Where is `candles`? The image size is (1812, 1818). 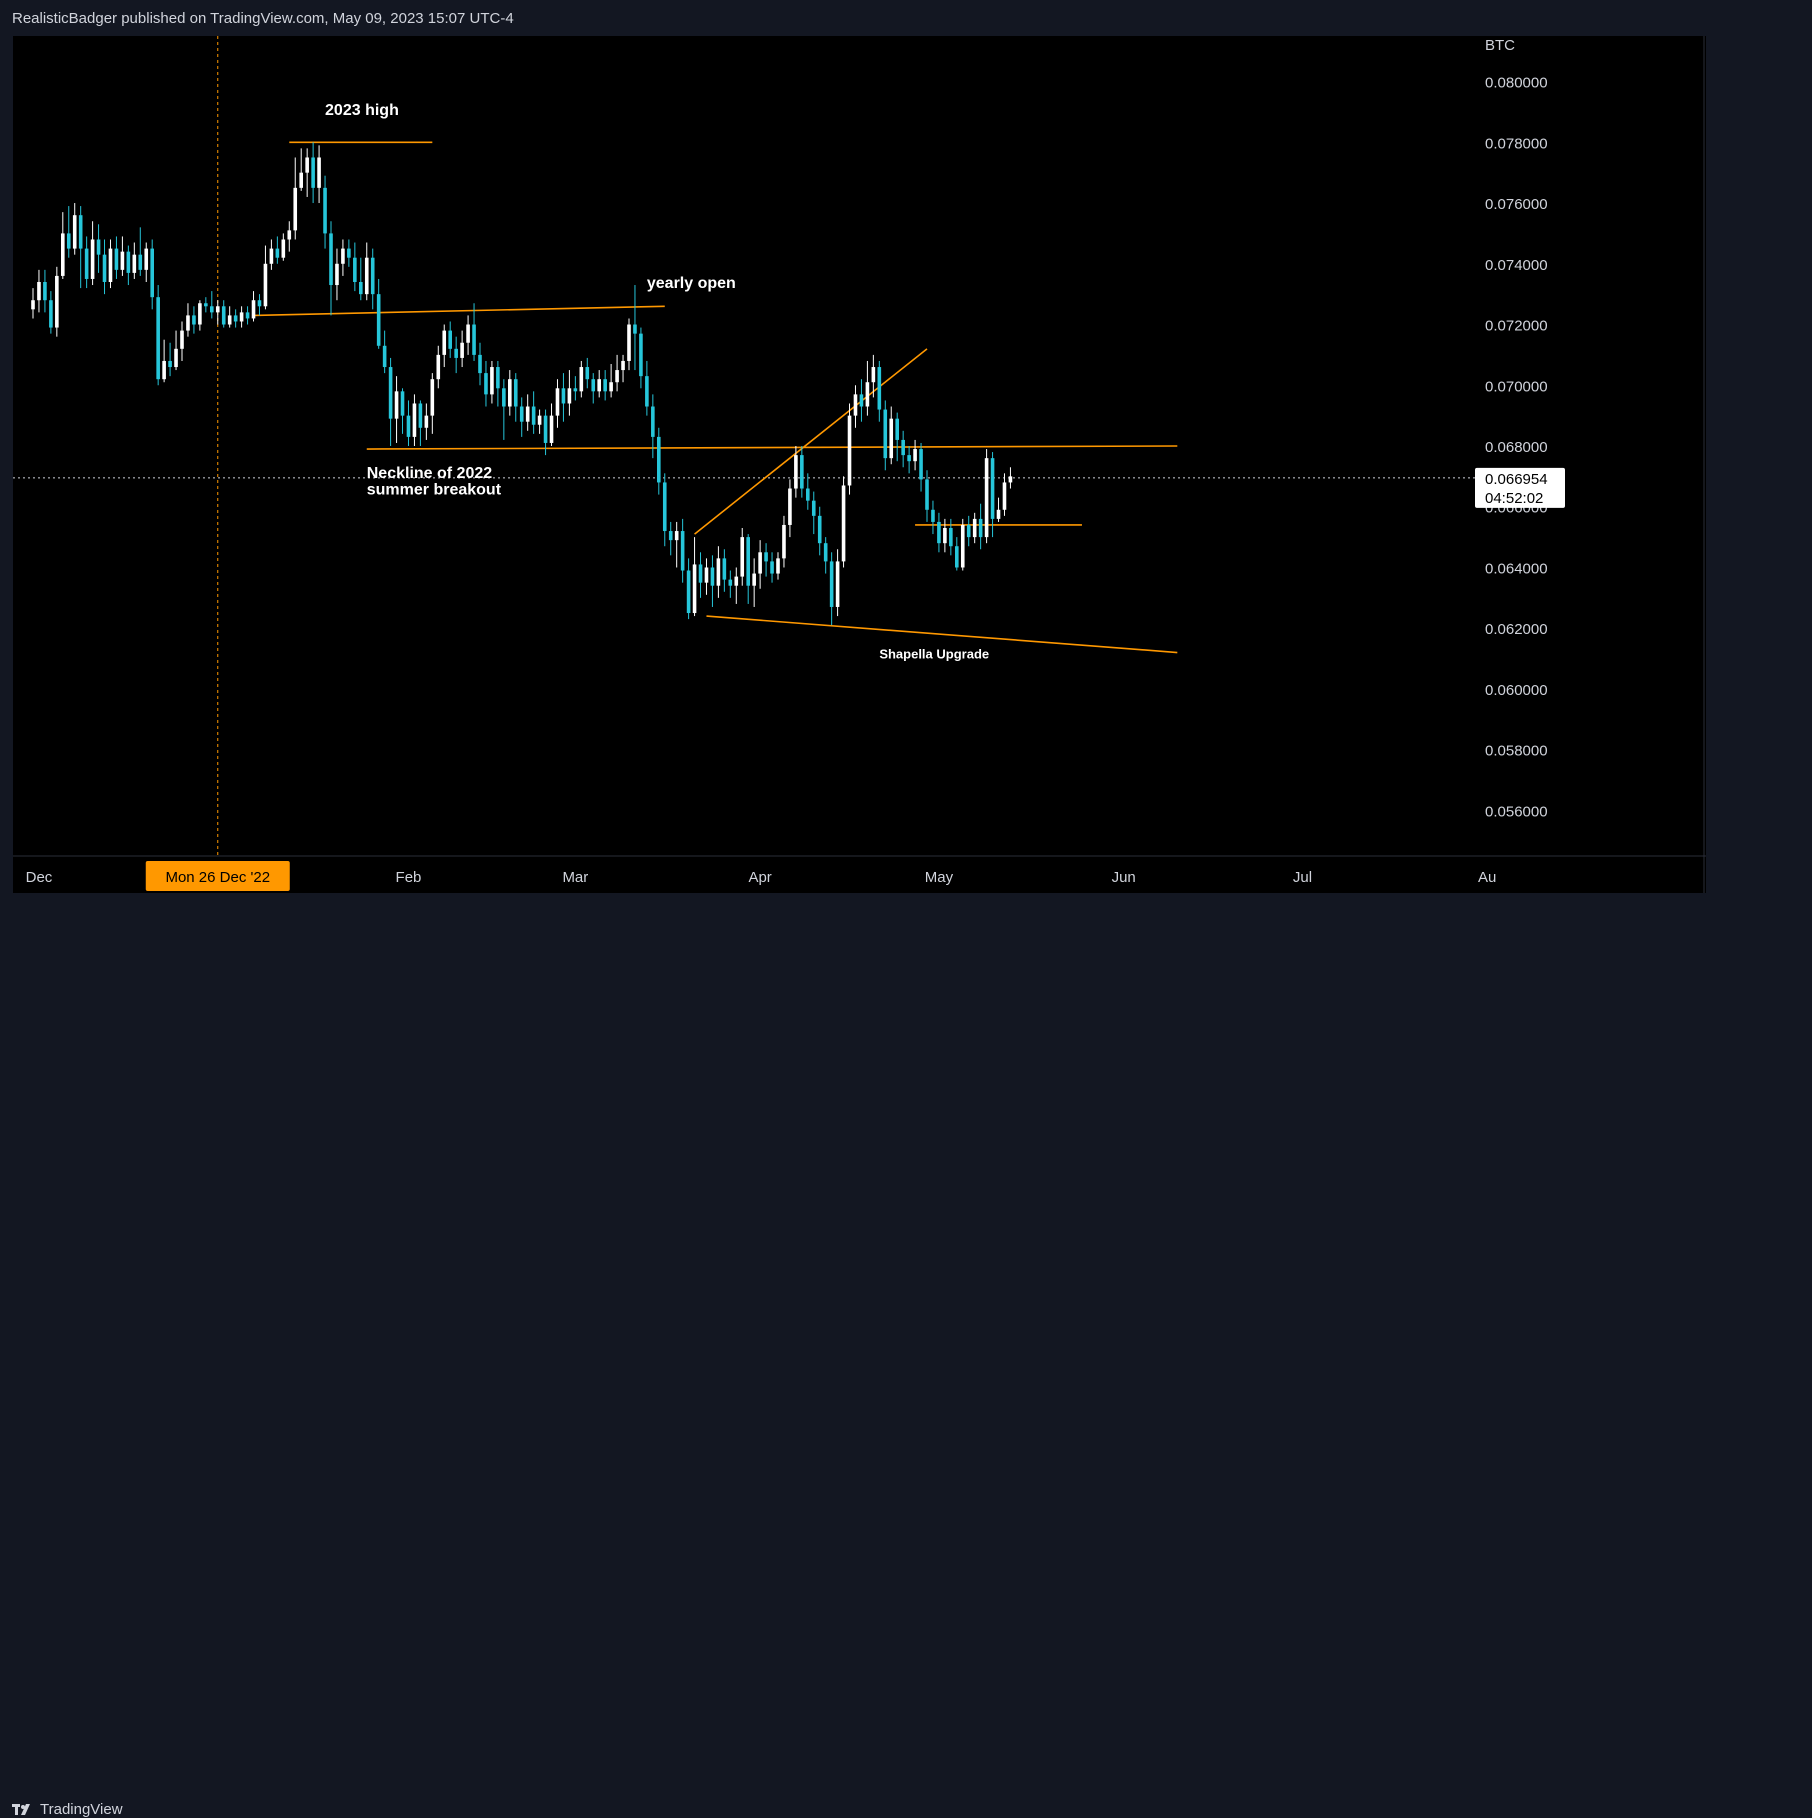
candles is located at coordinates (522, 384).